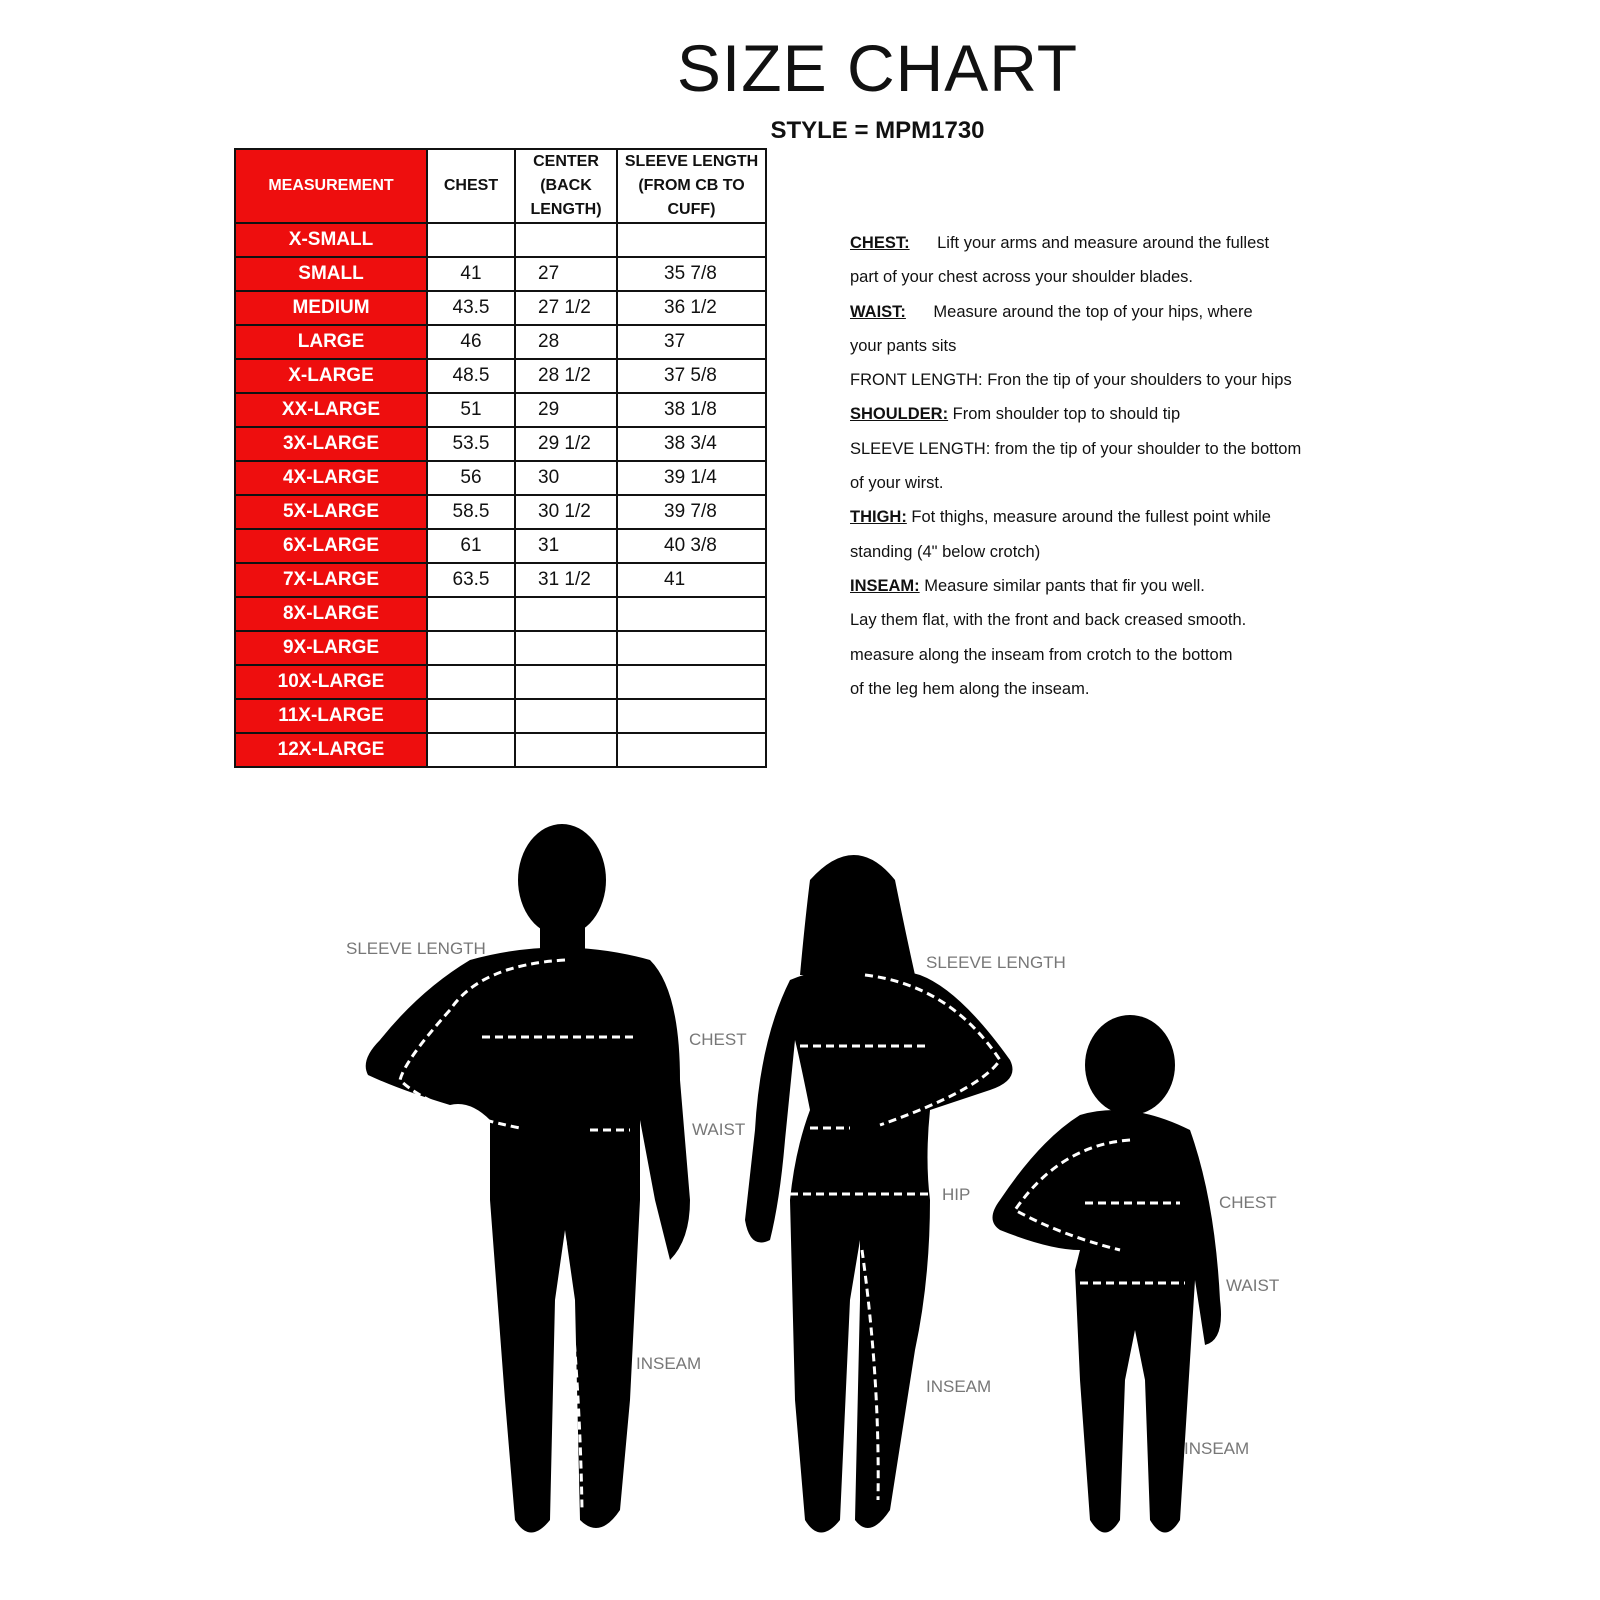  I want to click on size-value: 35 7/8, so click(691, 274).